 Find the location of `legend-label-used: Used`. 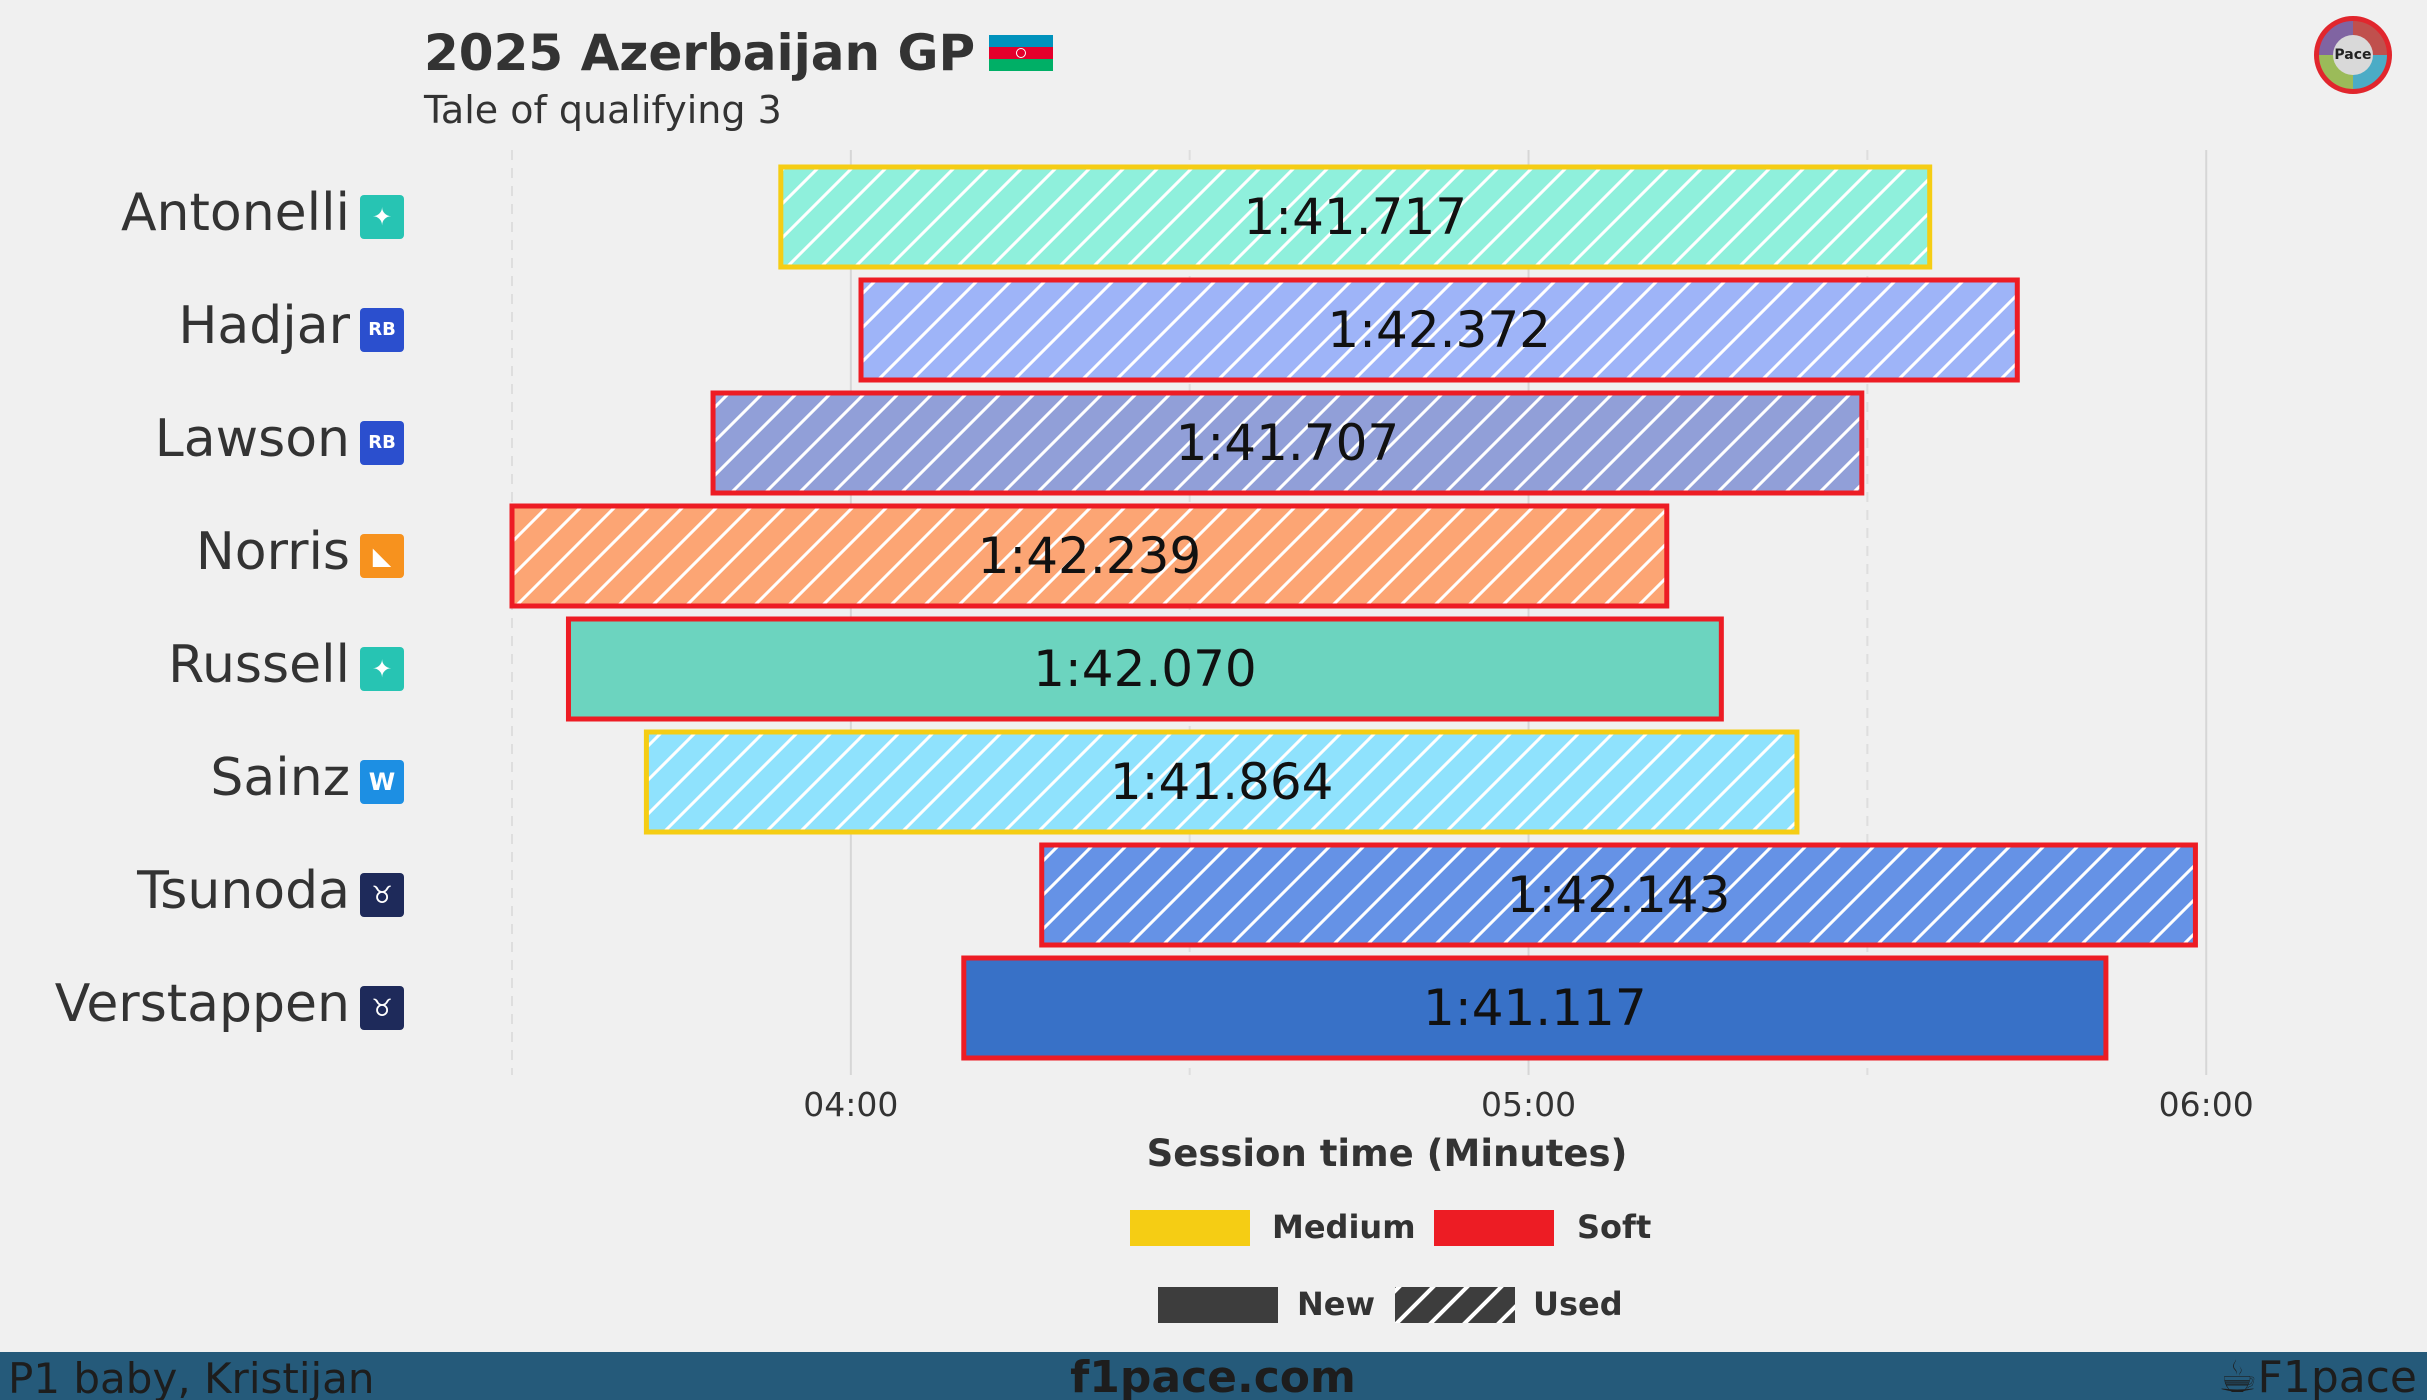

legend-label-used: Used is located at coordinates (1578, 1304).